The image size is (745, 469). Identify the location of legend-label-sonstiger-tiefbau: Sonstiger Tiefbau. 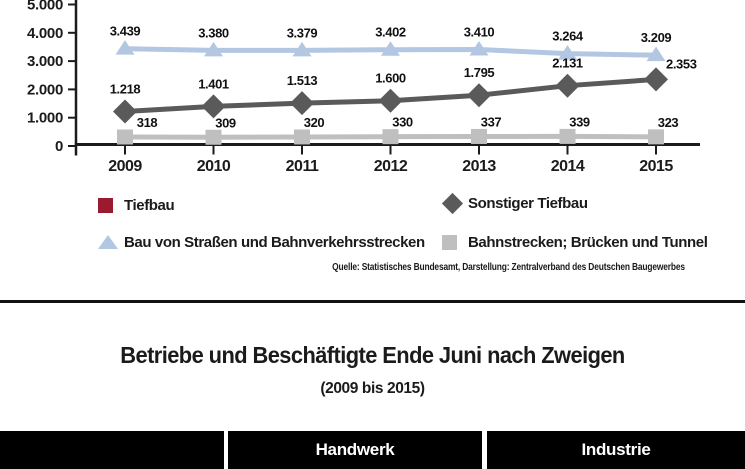
(528, 203).